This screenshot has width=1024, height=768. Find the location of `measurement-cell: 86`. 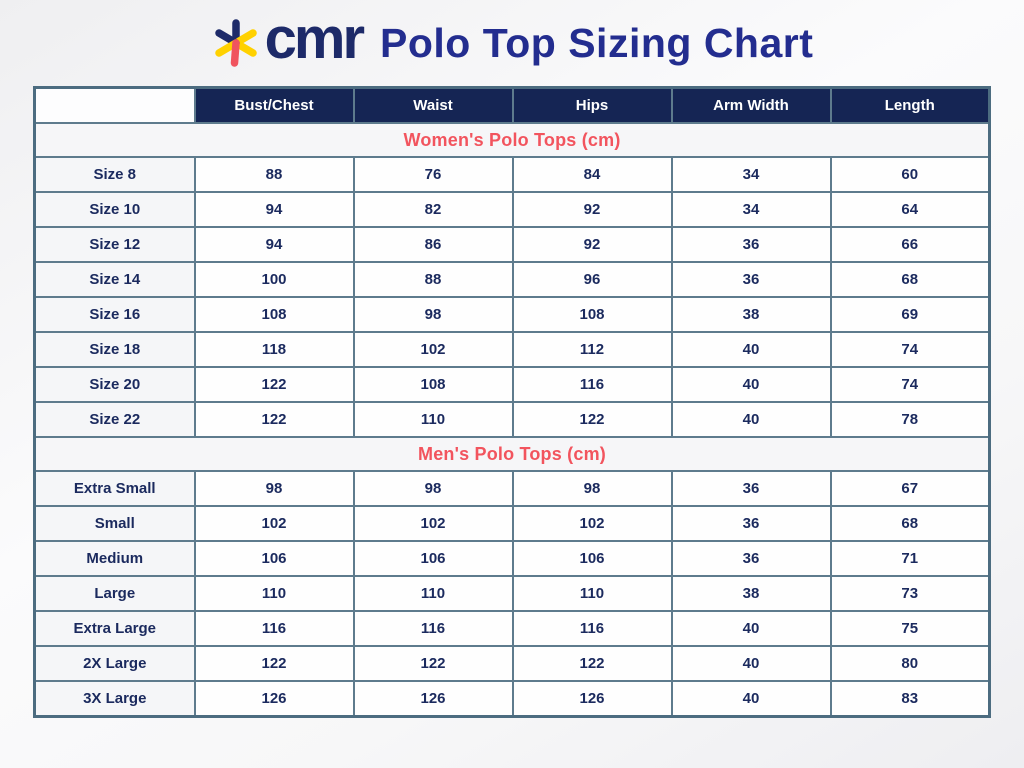

measurement-cell: 86 is located at coordinates (433, 244).